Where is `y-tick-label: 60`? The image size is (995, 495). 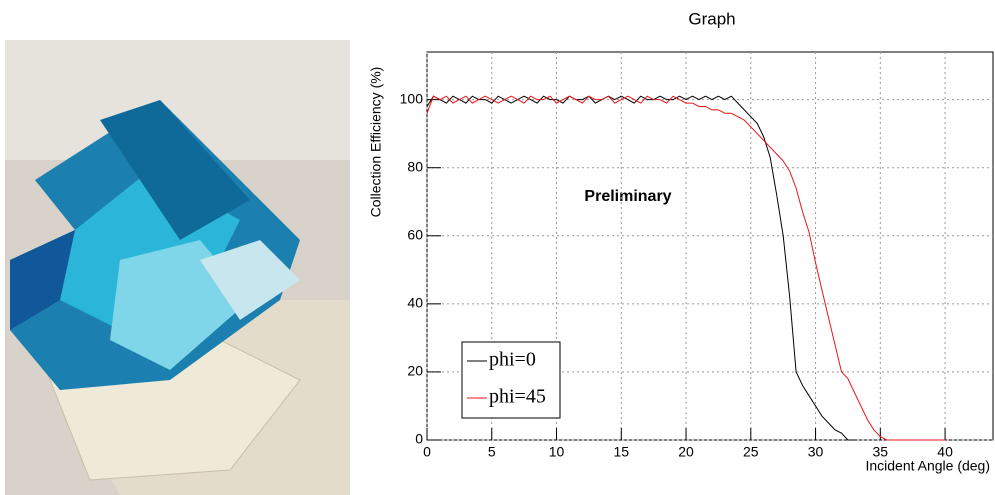 y-tick-label: 60 is located at coordinates (415, 234).